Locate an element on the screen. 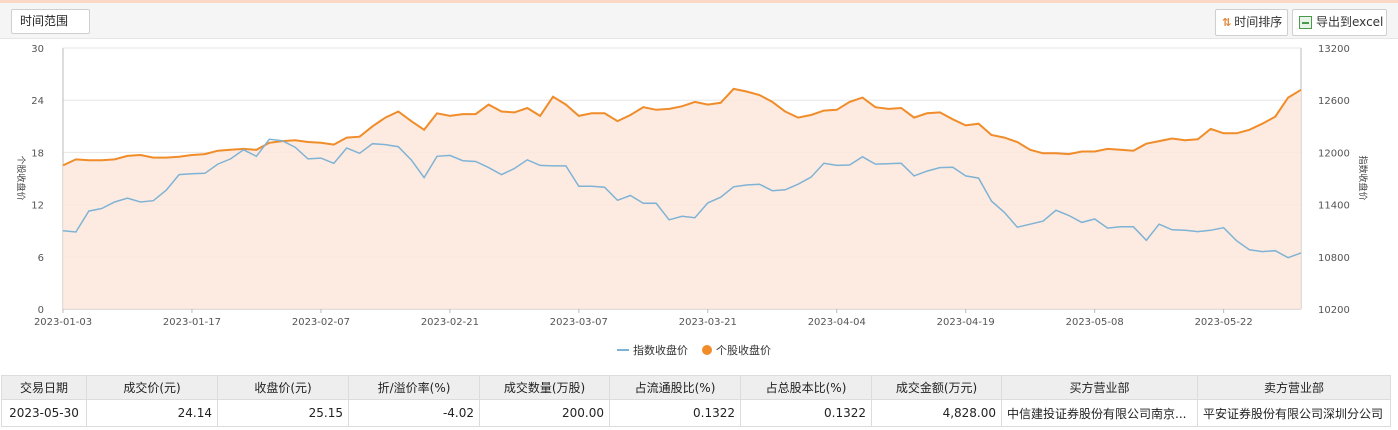 This screenshot has width=1398, height=430. col-header: 成交金额(万元) is located at coordinates (936, 387).